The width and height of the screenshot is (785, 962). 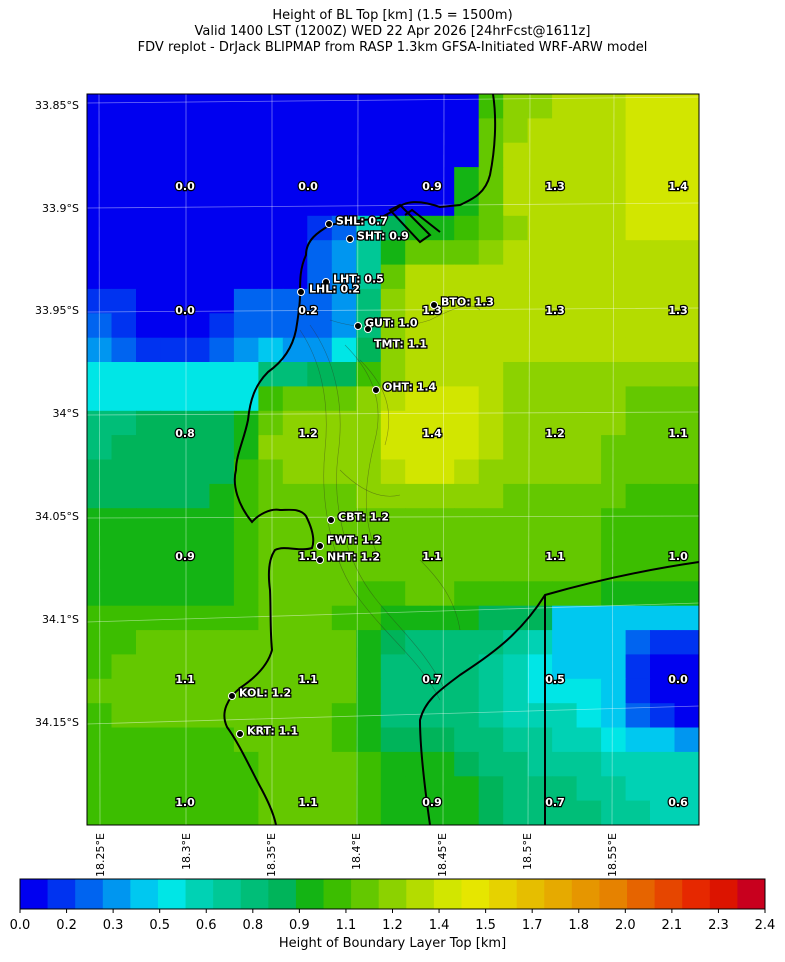 I want to click on grid-value-label: 0.9, so click(x=432, y=802).